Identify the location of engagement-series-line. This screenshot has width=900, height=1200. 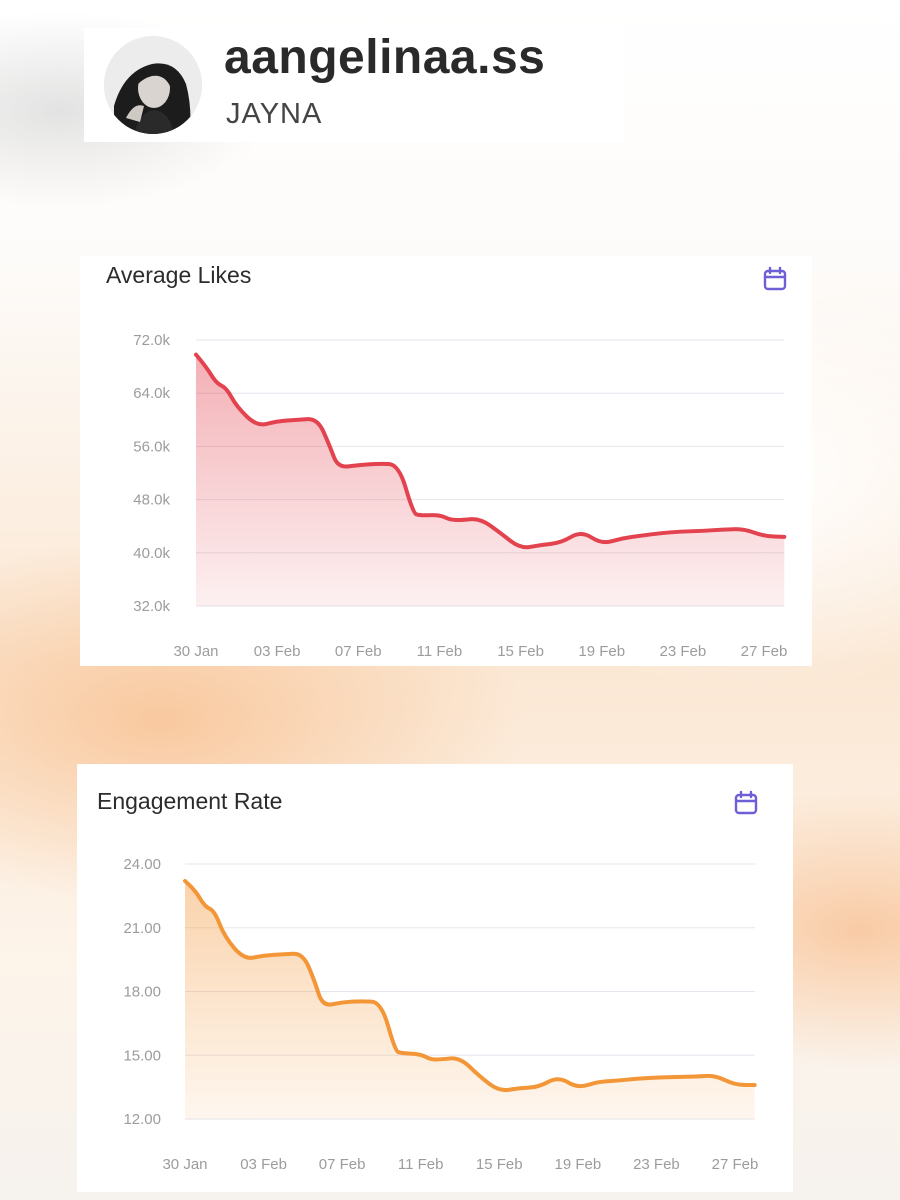
(470, 986).